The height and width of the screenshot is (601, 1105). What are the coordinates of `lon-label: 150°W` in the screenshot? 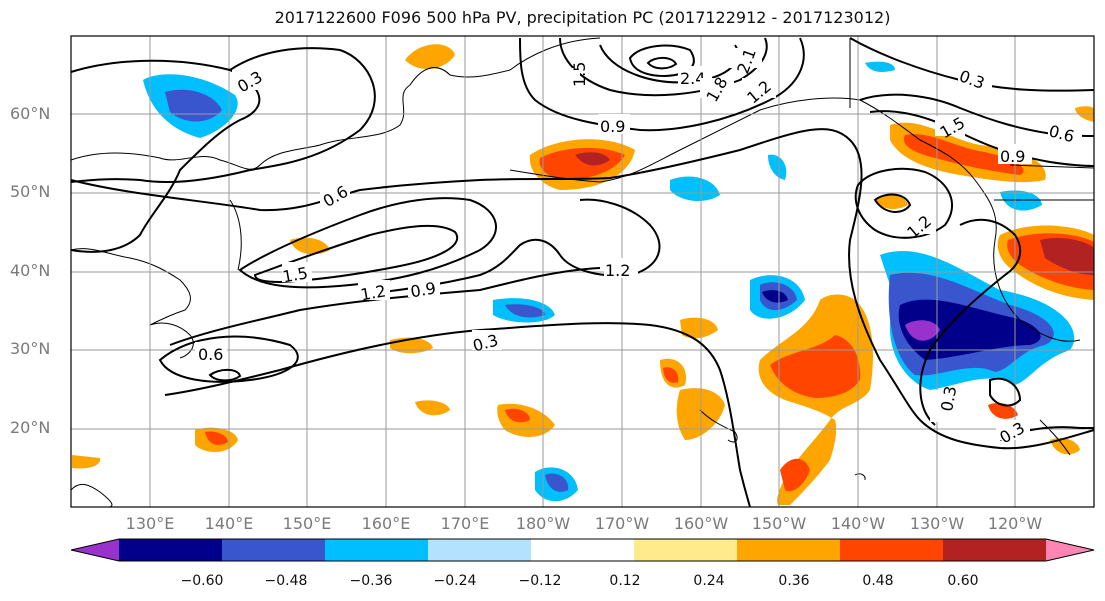 It's located at (779, 523).